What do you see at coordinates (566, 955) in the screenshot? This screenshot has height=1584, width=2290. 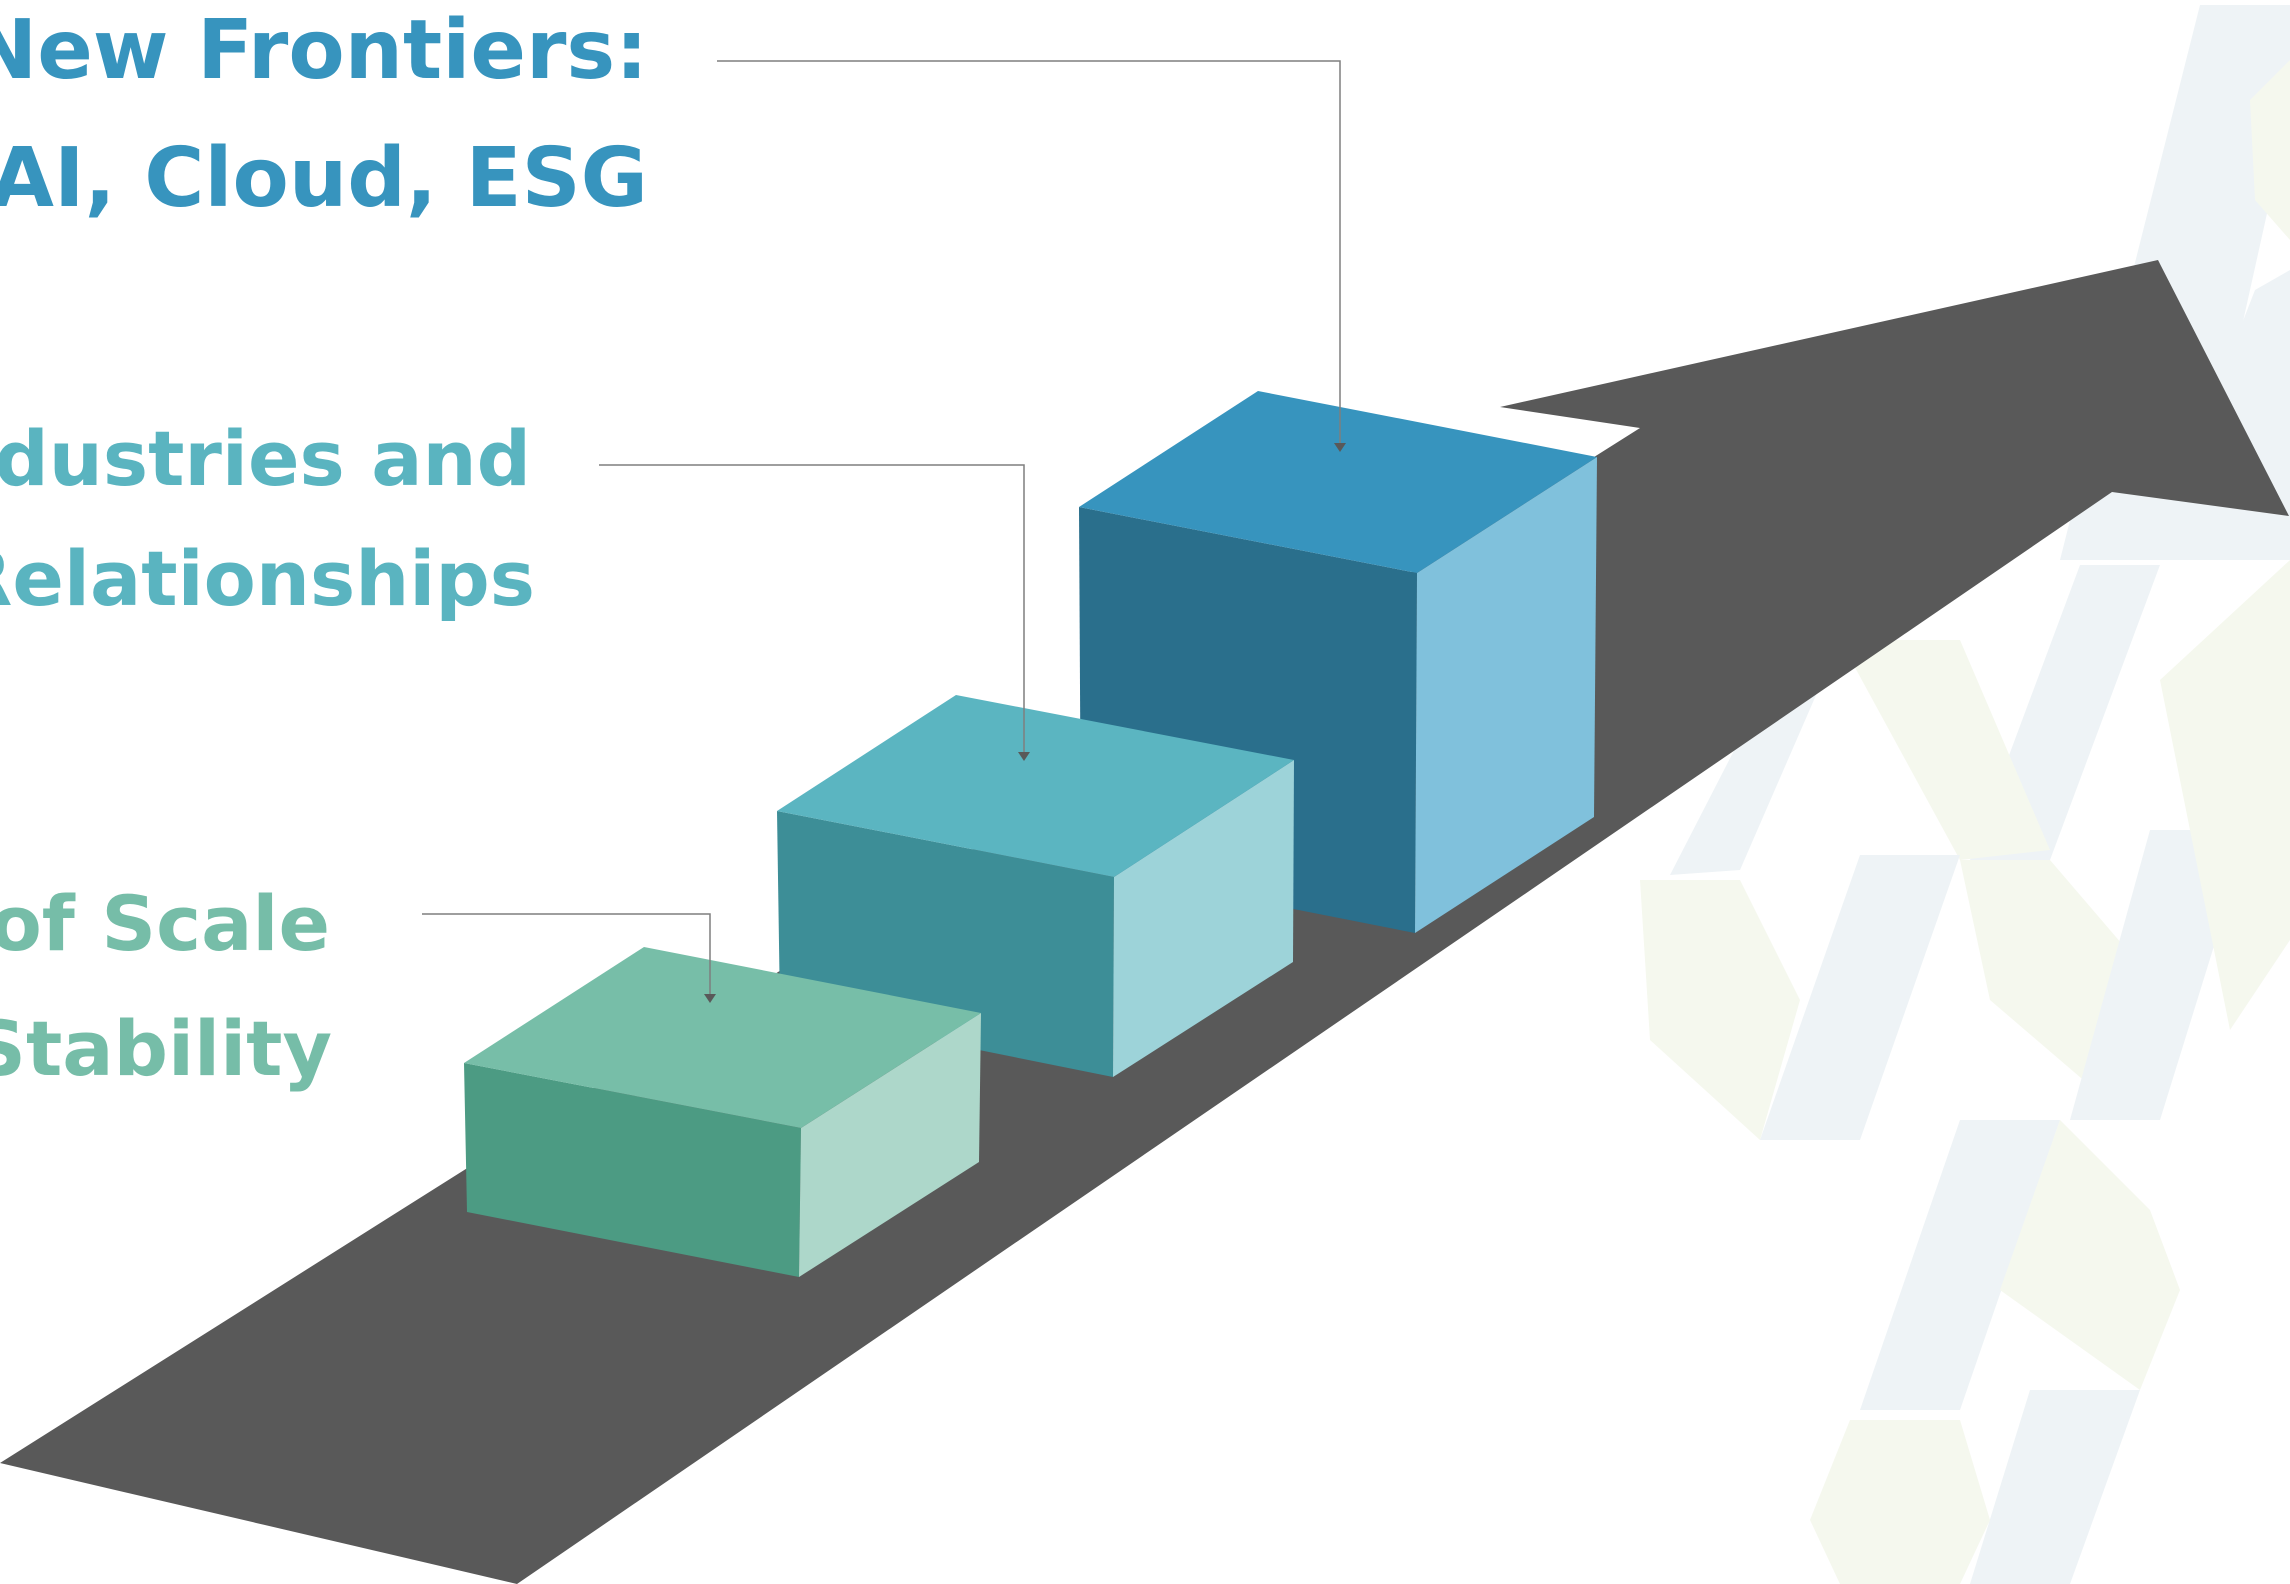 I see `connector-small` at bounding box center [566, 955].